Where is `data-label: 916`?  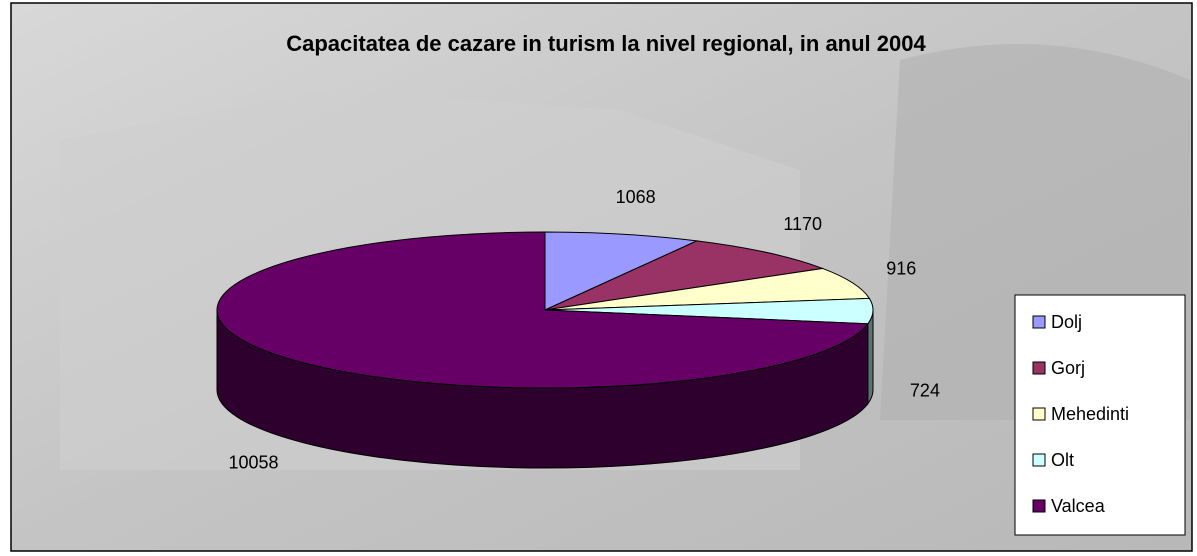
data-label: 916 is located at coordinates (901, 269).